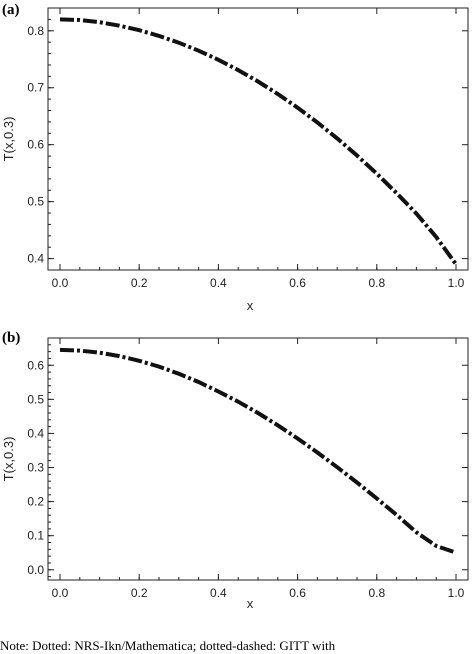 The height and width of the screenshot is (654, 474). Describe the element at coordinates (35, 88) in the screenshot. I see `y-tick-label: 0.7` at that location.